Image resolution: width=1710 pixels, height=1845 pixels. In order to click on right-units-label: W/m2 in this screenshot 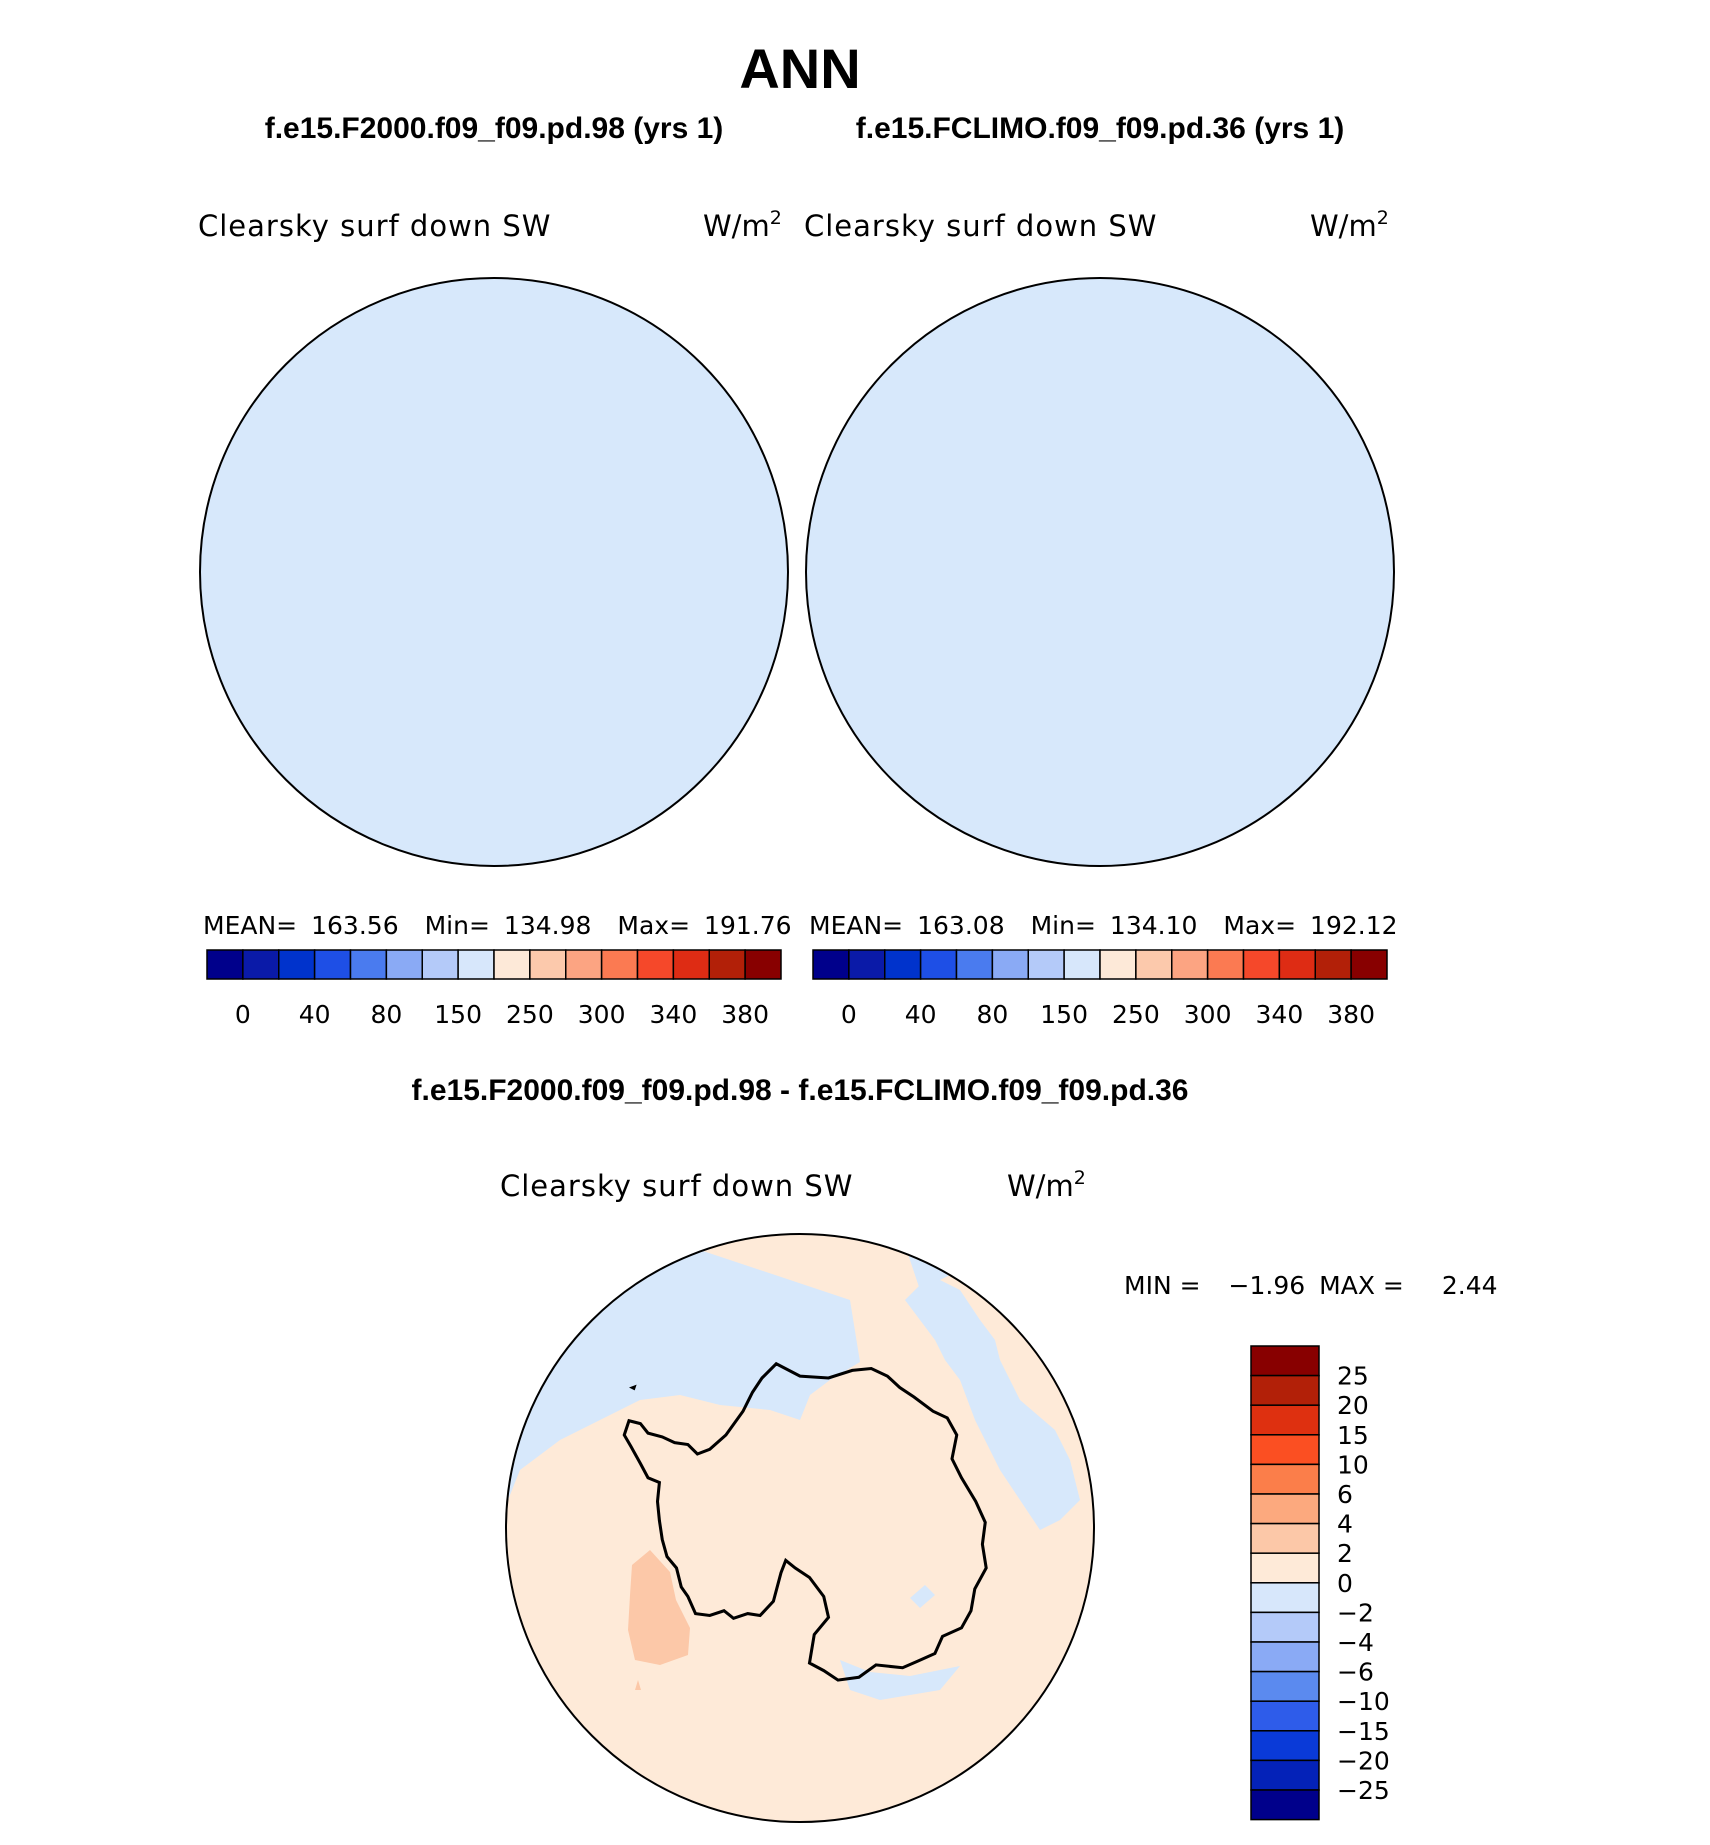, I will do `click(1349, 225)`.